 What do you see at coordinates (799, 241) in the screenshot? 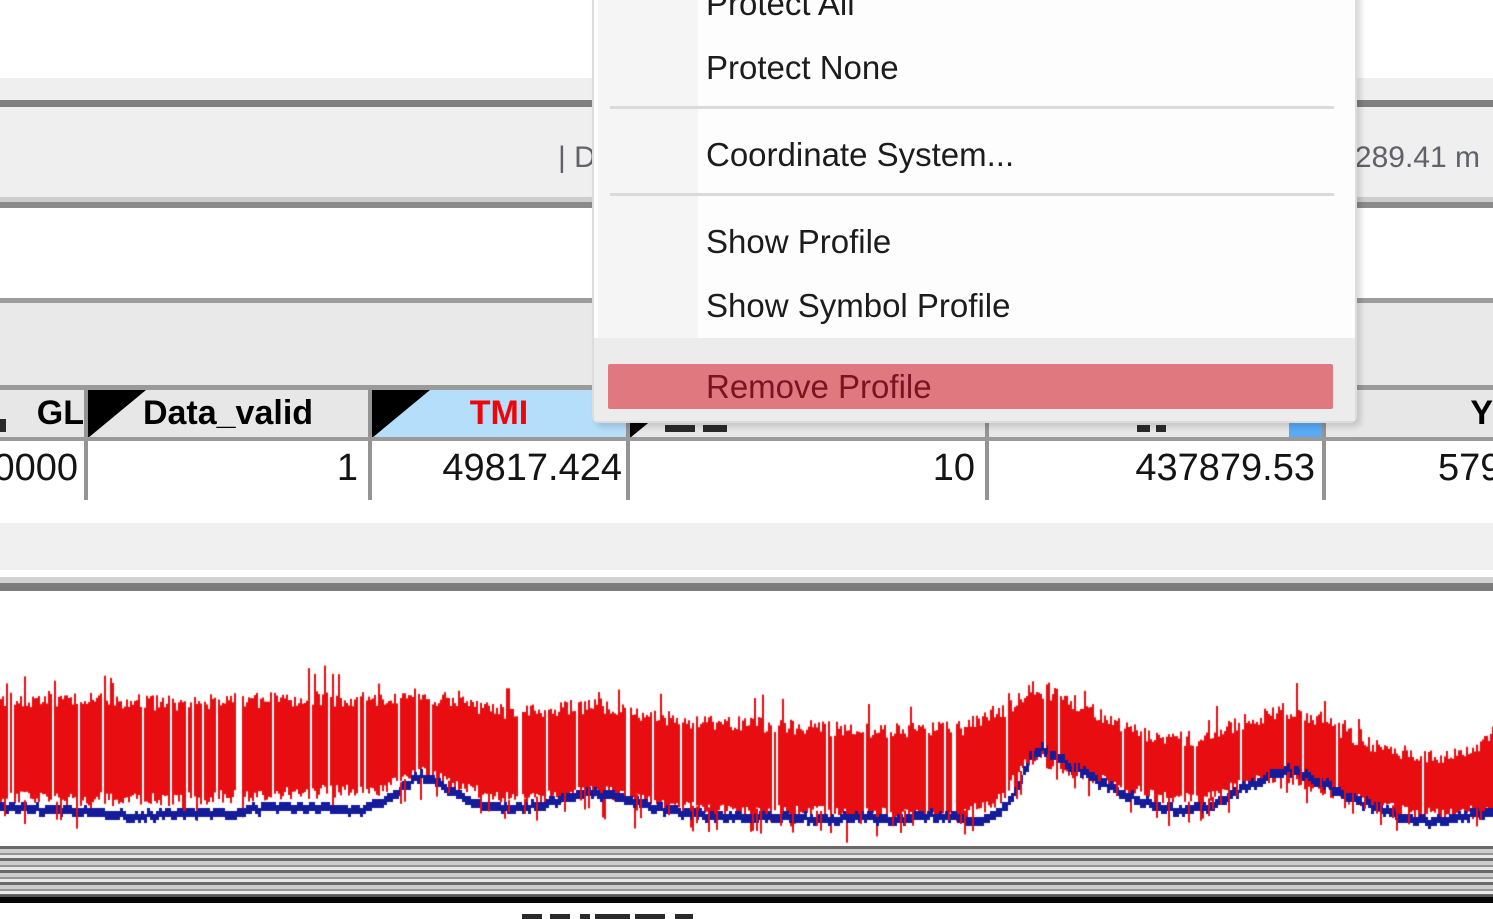
I see `menu-item-show-profile: Show Profile` at bounding box center [799, 241].